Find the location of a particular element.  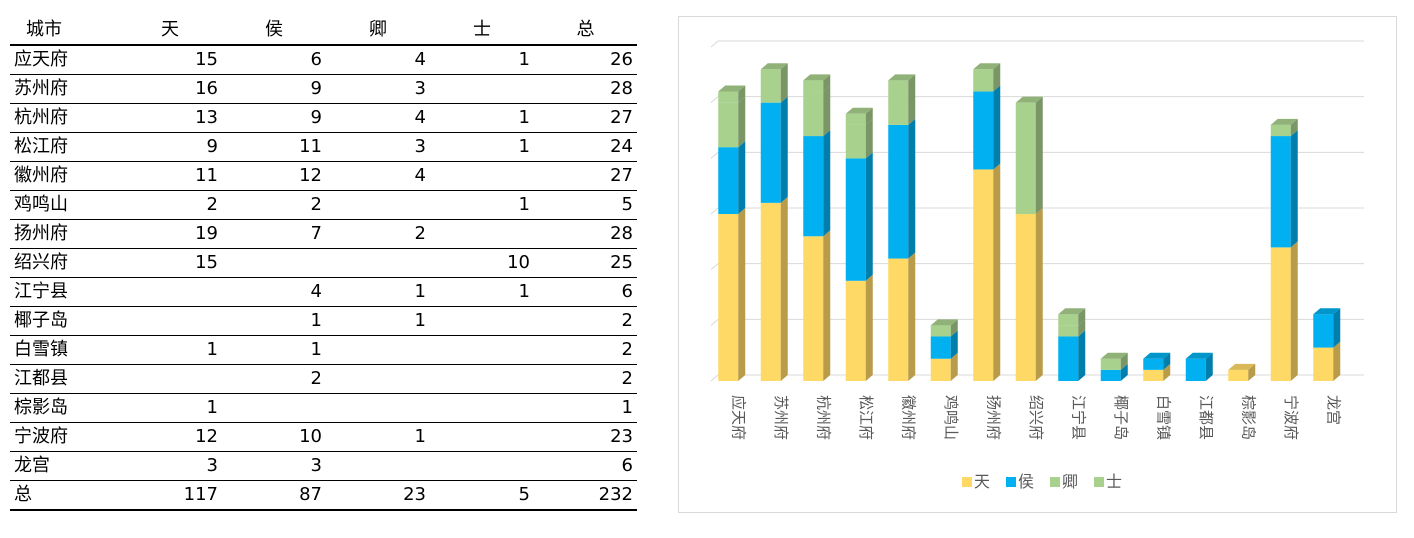

table-row: 江宁县 4 1 1 6 is located at coordinates (323, 292).